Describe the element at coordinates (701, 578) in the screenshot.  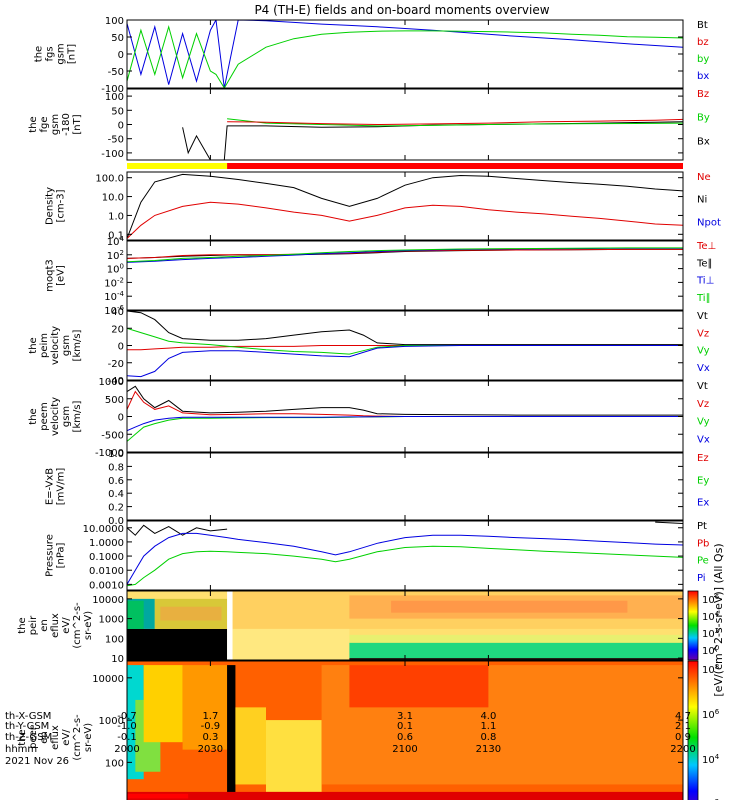
I see `legend-label-Pi: Pi` at that location.